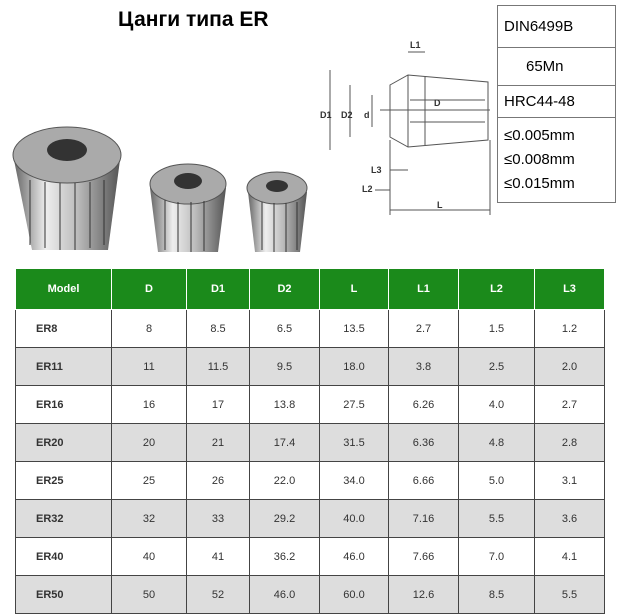 Image resolution: width=623 pixels, height=614 pixels. What do you see at coordinates (423, 594) in the screenshot?
I see `cell: 12.6` at bounding box center [423, 594].